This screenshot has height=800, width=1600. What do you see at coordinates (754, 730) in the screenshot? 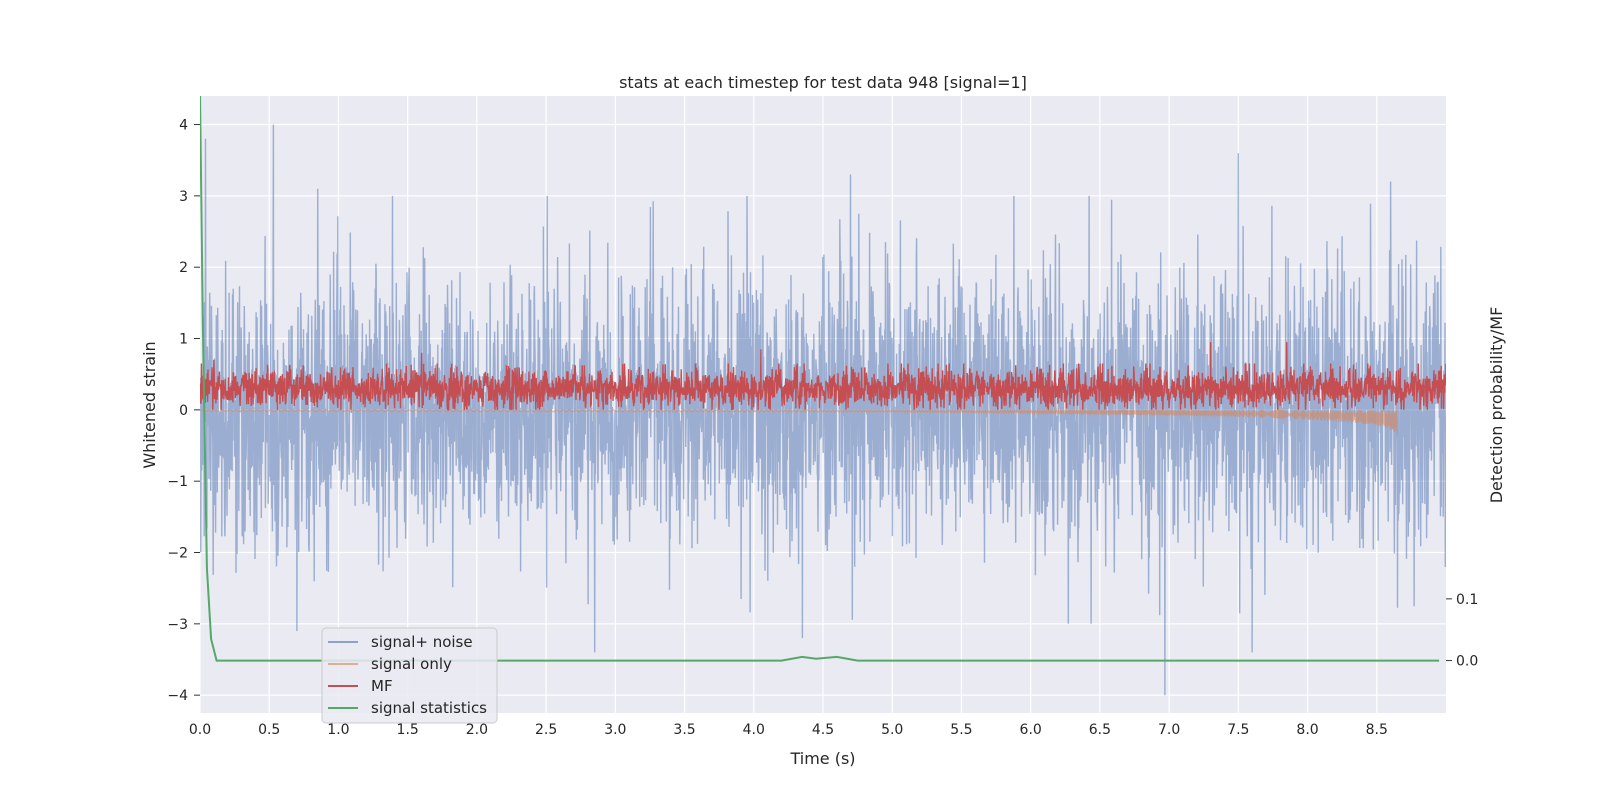
I see `x-tick-label: 4.0` at bounding box center [754, 730].